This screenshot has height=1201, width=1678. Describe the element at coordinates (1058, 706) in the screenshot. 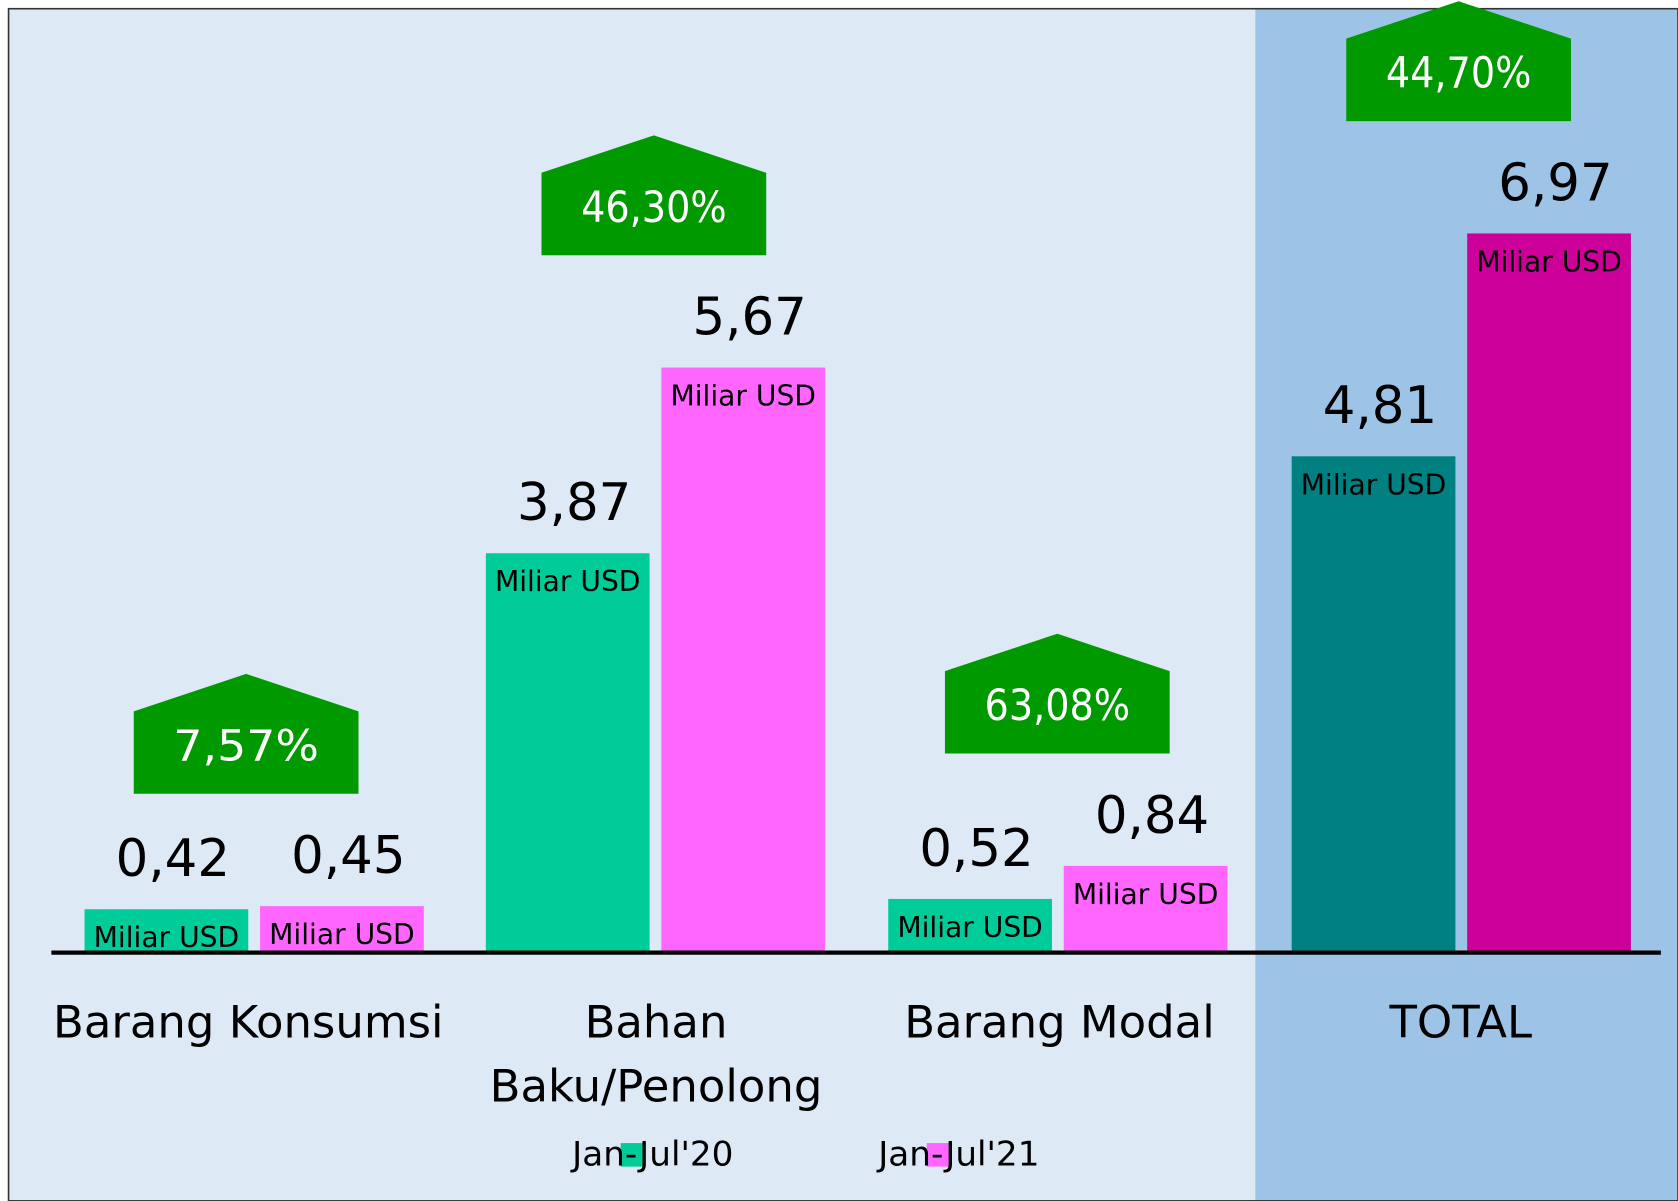

I see `growth-label: 63,08%` at that location.